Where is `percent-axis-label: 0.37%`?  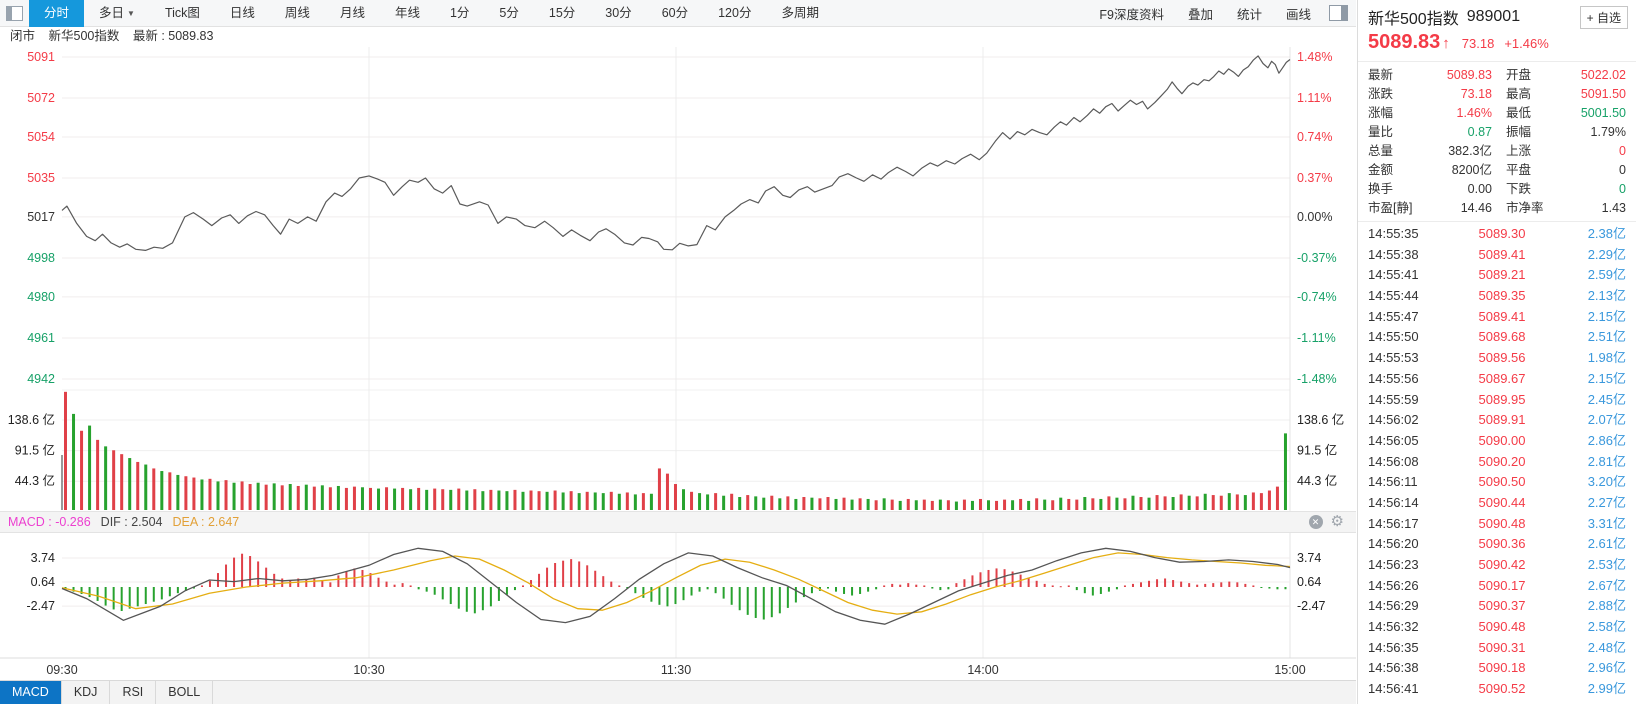
percent-axis-label: 0.37% is located at coordinates (1314, 178).